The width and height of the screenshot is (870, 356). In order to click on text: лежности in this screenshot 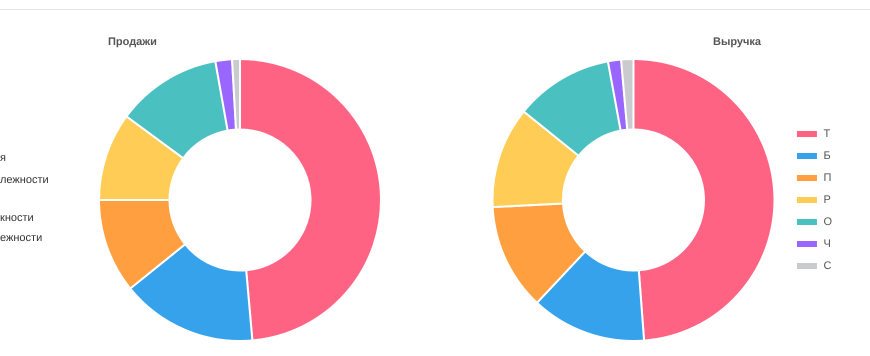, I will do `click(24, 180)`.